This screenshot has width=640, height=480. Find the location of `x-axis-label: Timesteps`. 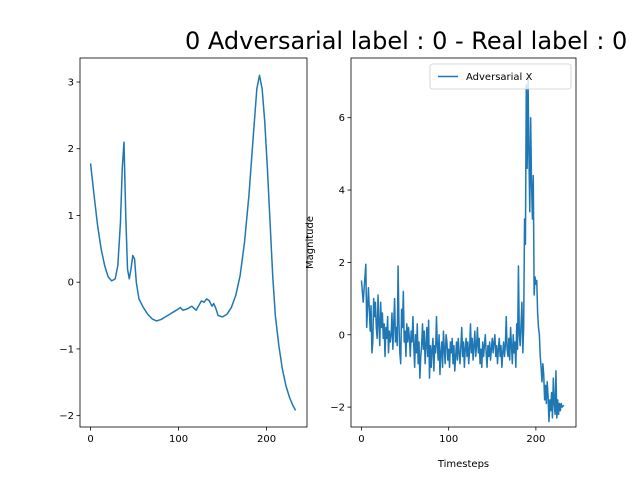

x-axis-label: Timesteps is located at coordinates (463, 464).